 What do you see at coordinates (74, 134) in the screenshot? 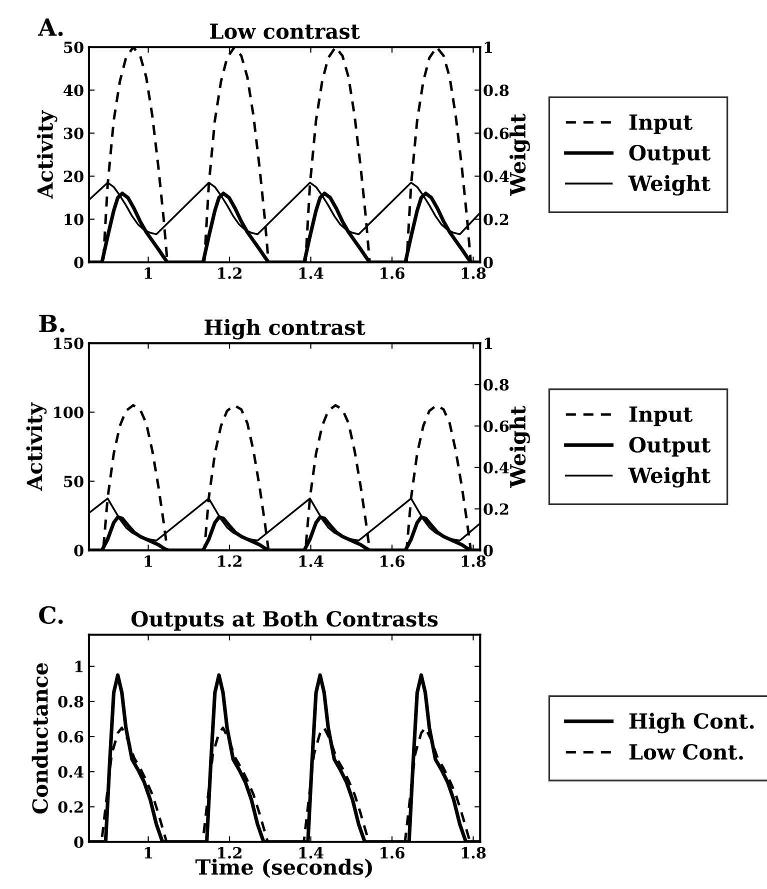
I see `y-tick-label: 30` at bounding box center [74, 134].